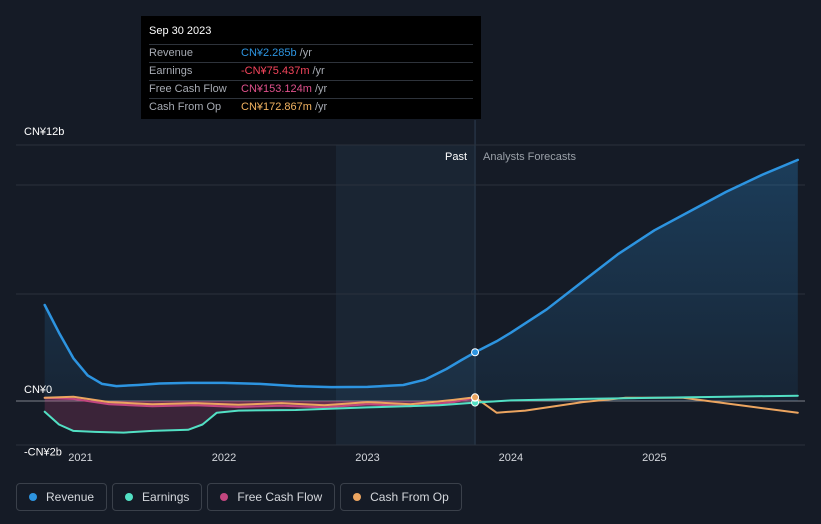 Image resolution: width=821 pixels, height=524 pixels. I want to click on earnings-line, so click(421, 414).